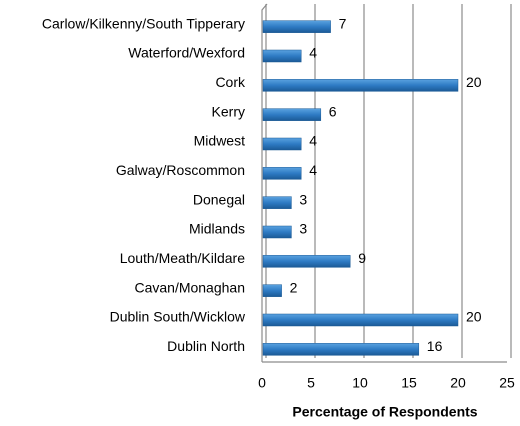 The height and width of the screenshot is (426, 520). What do you see at coordinates (180, 170) in the screenshot?
I see `y-tick-label: Galway/Roscommon` at bounding box center [180, 170].